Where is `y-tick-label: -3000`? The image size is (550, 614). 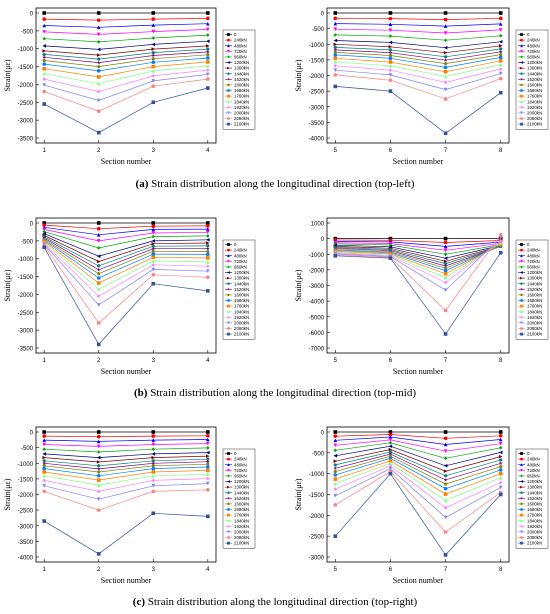
y-tick-label: -3000 is located at coordinates (26, 527).